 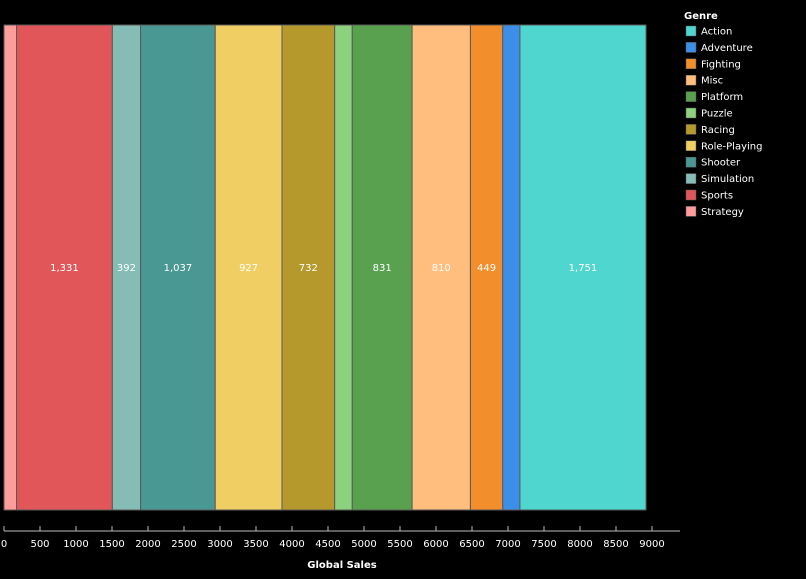 I want to click on segment-label-misc: 810, so click(x=441, y=268).